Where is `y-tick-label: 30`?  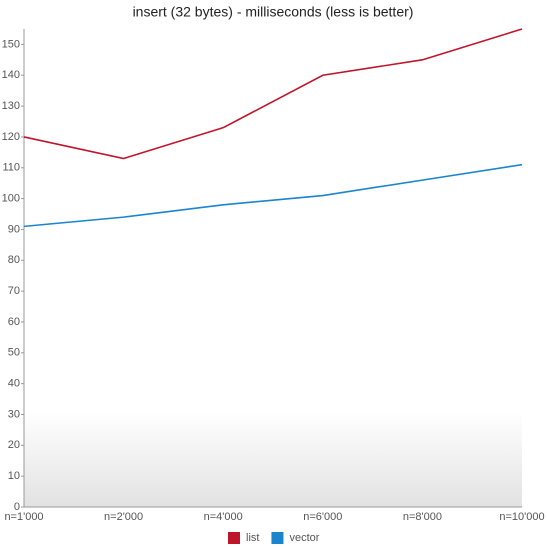 y-tick-label: 30 is located at coordinates (14, 414).